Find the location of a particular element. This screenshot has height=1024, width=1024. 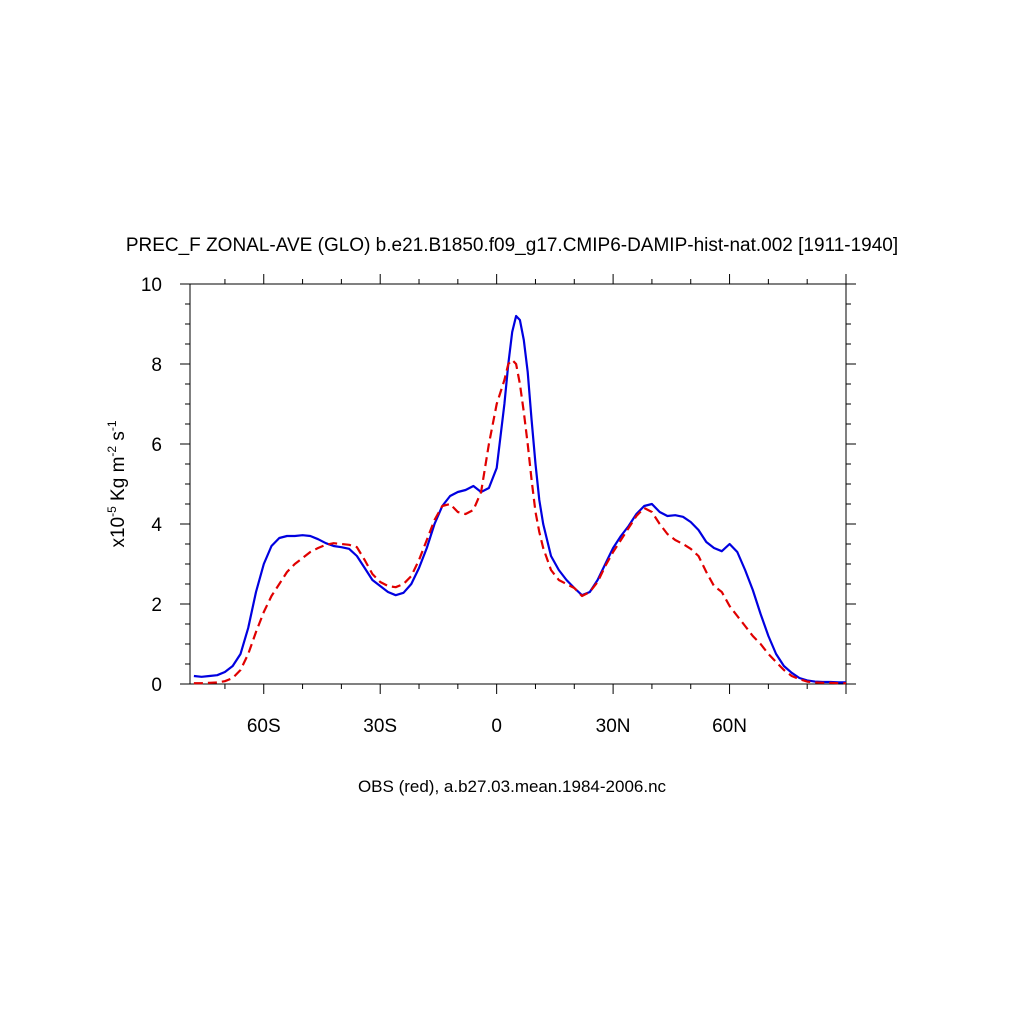

y-axis-label-unit2: s is located at coordinates (118, 438).